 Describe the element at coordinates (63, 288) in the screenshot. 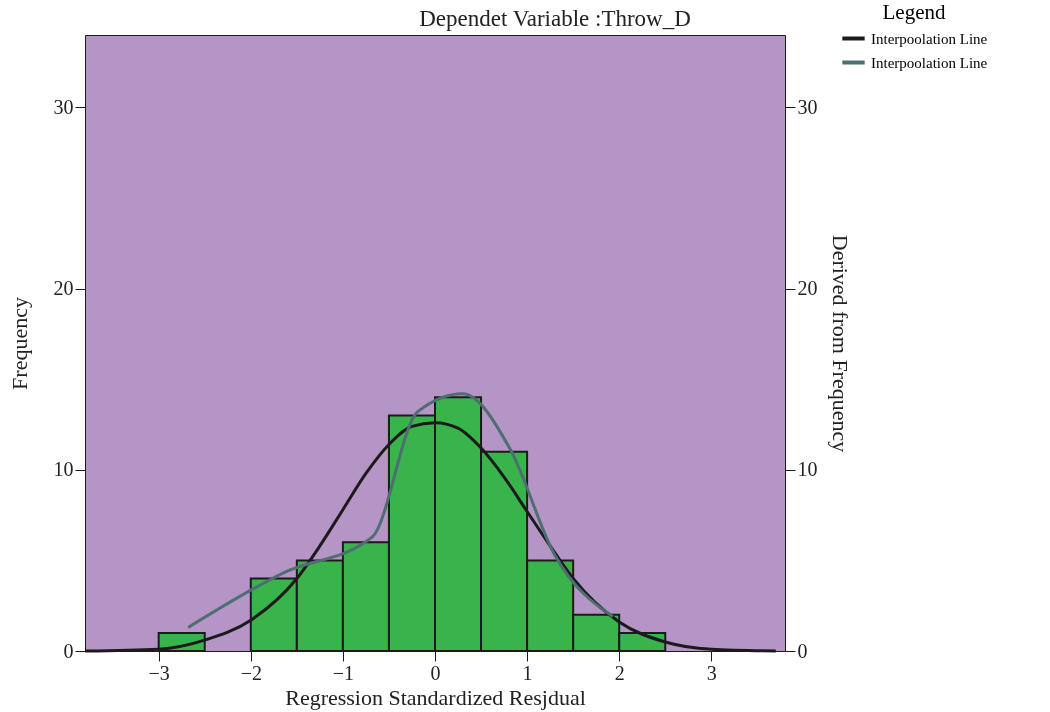

I see `y-tick-label: 20` at that location.